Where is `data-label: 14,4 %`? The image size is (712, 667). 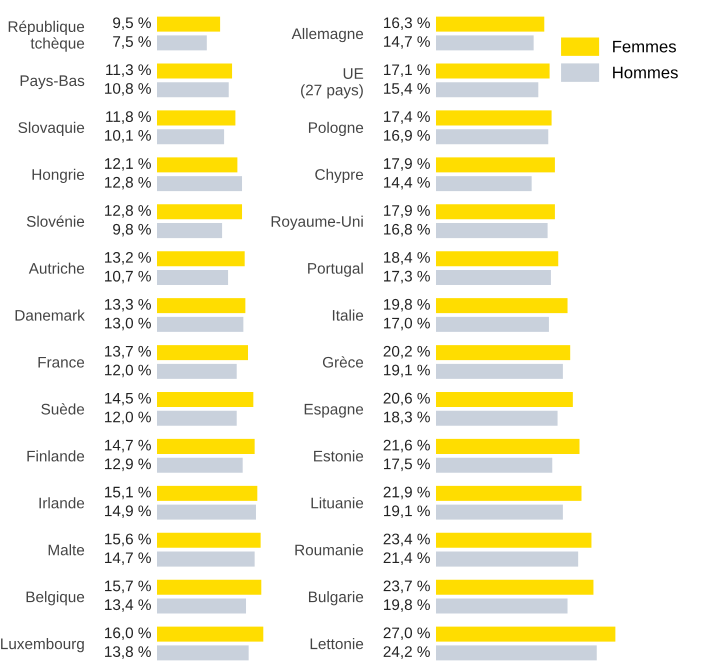 data-label: 14,4 % is located at coordinates (407, 183).